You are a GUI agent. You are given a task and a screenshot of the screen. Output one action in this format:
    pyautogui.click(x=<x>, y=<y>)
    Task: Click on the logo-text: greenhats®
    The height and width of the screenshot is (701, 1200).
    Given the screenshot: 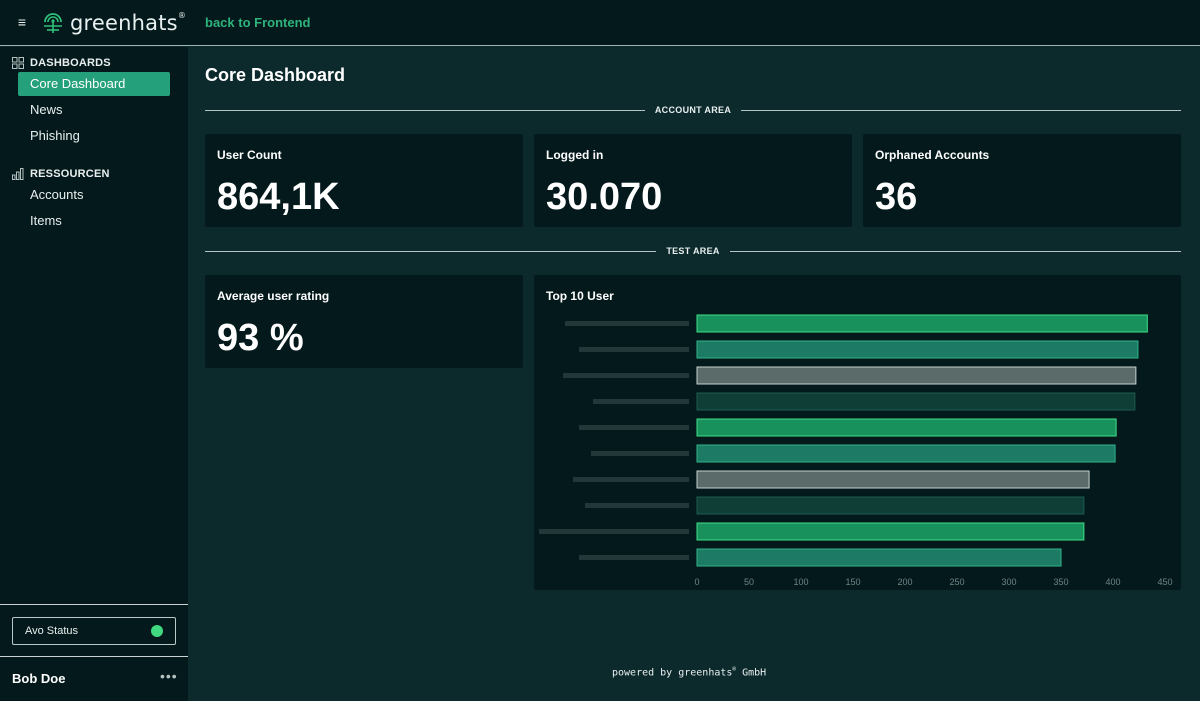 What is the action you would take?
    pyautogui.click(x=128, y=23)
    